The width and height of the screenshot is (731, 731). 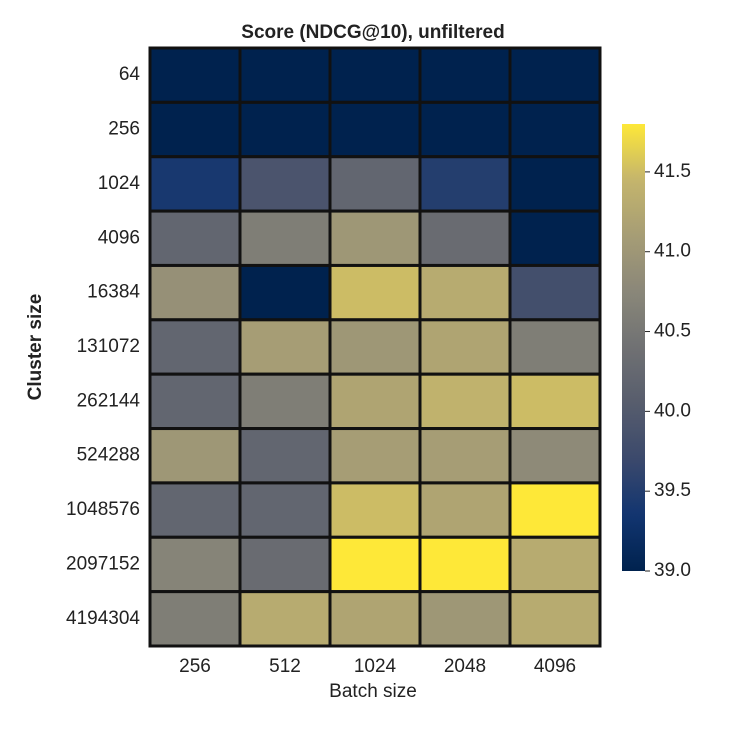 I want to click on y-tick-label: 131072, so click(x=108, y=346).